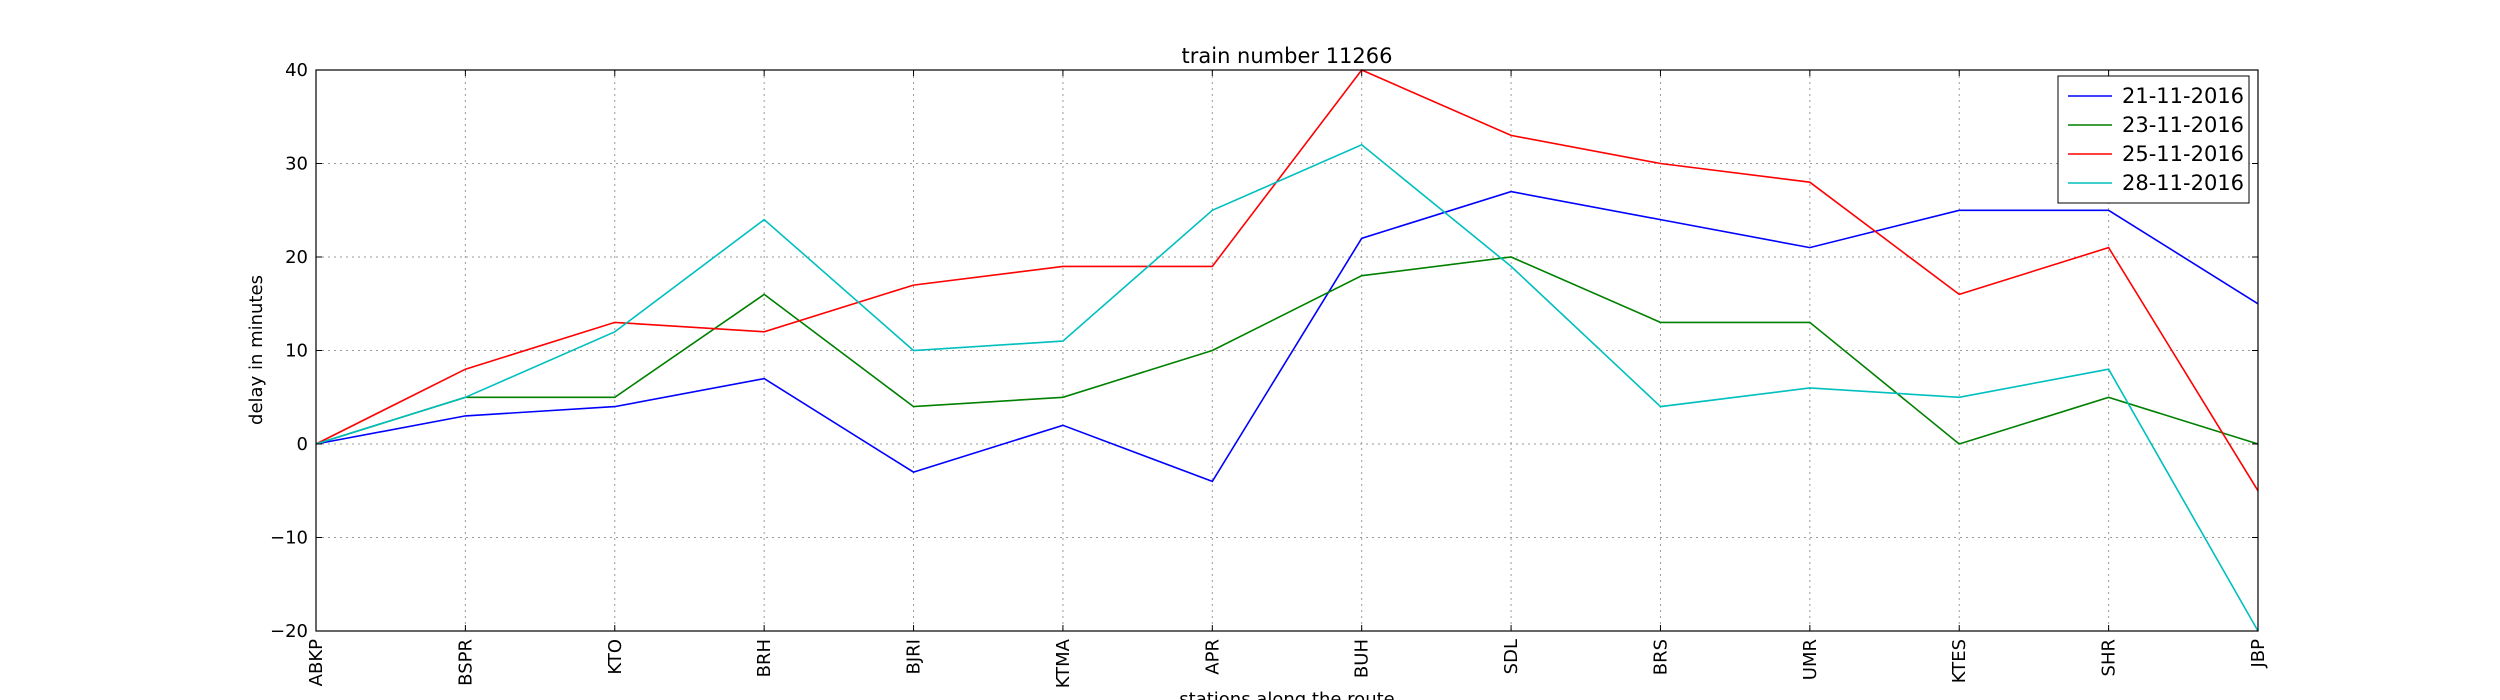 The image size is (2500, 700). I want to click on x-tick-label: KTES, so click(1959, 661).